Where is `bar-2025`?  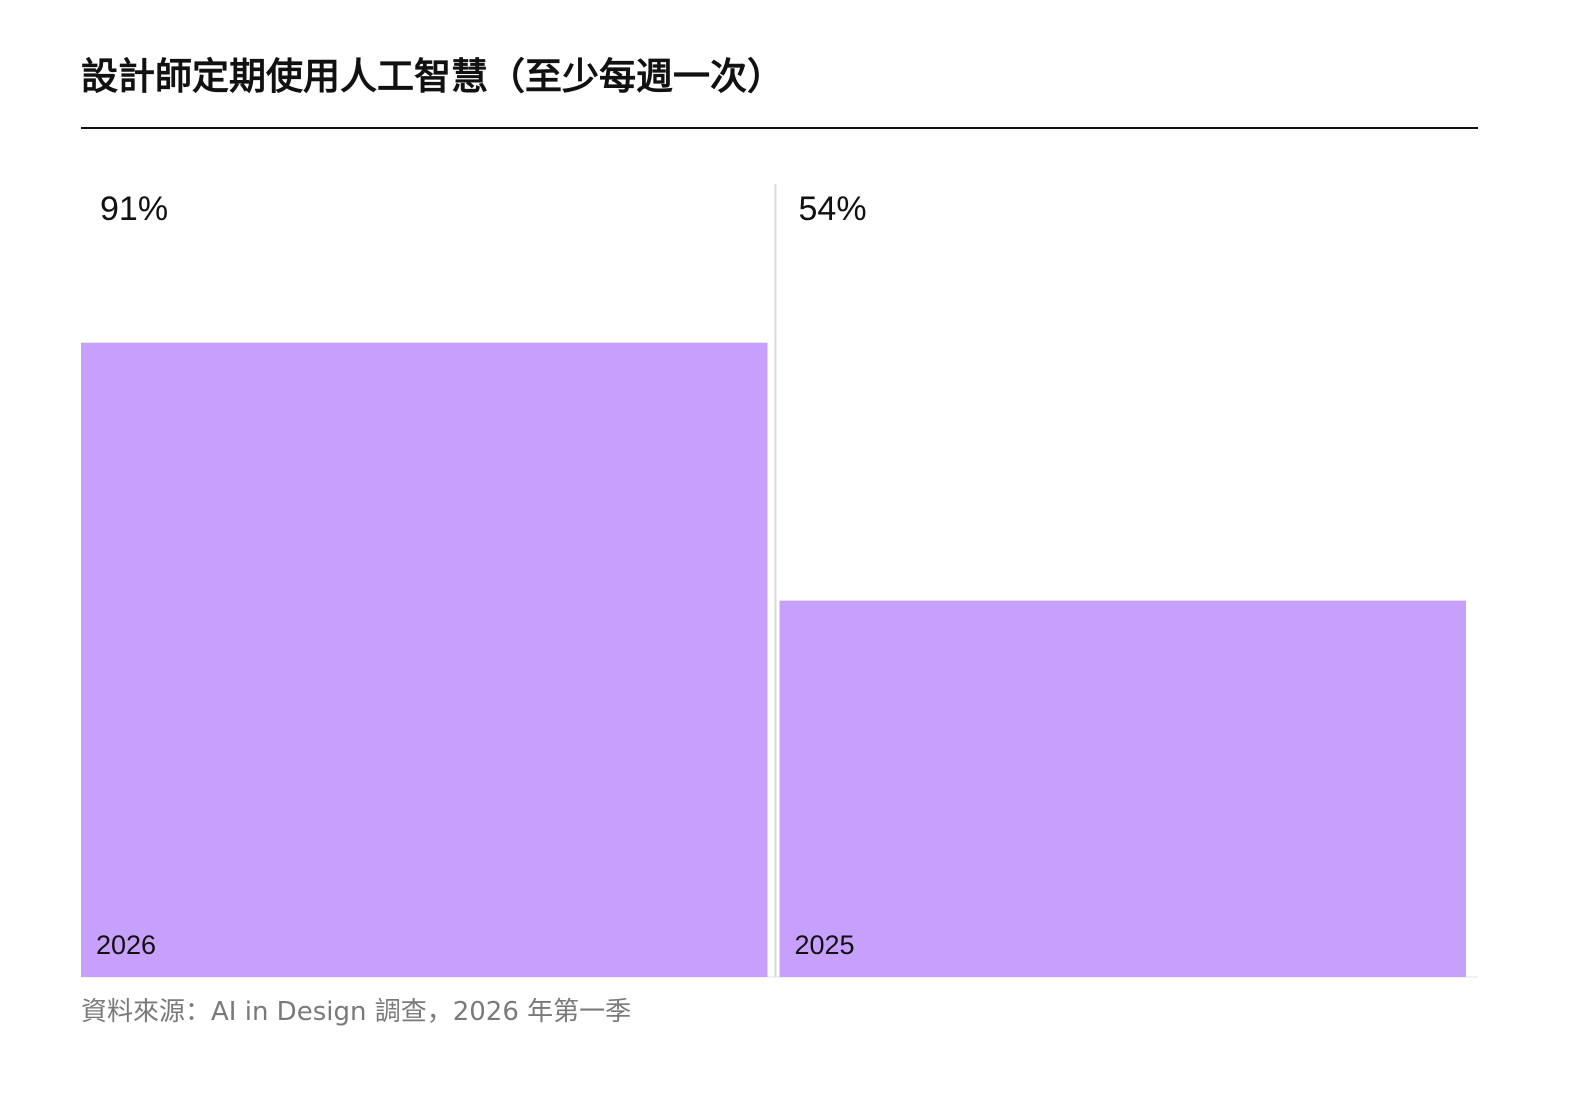
bar-2025 is located at coordinates (1122, 788).